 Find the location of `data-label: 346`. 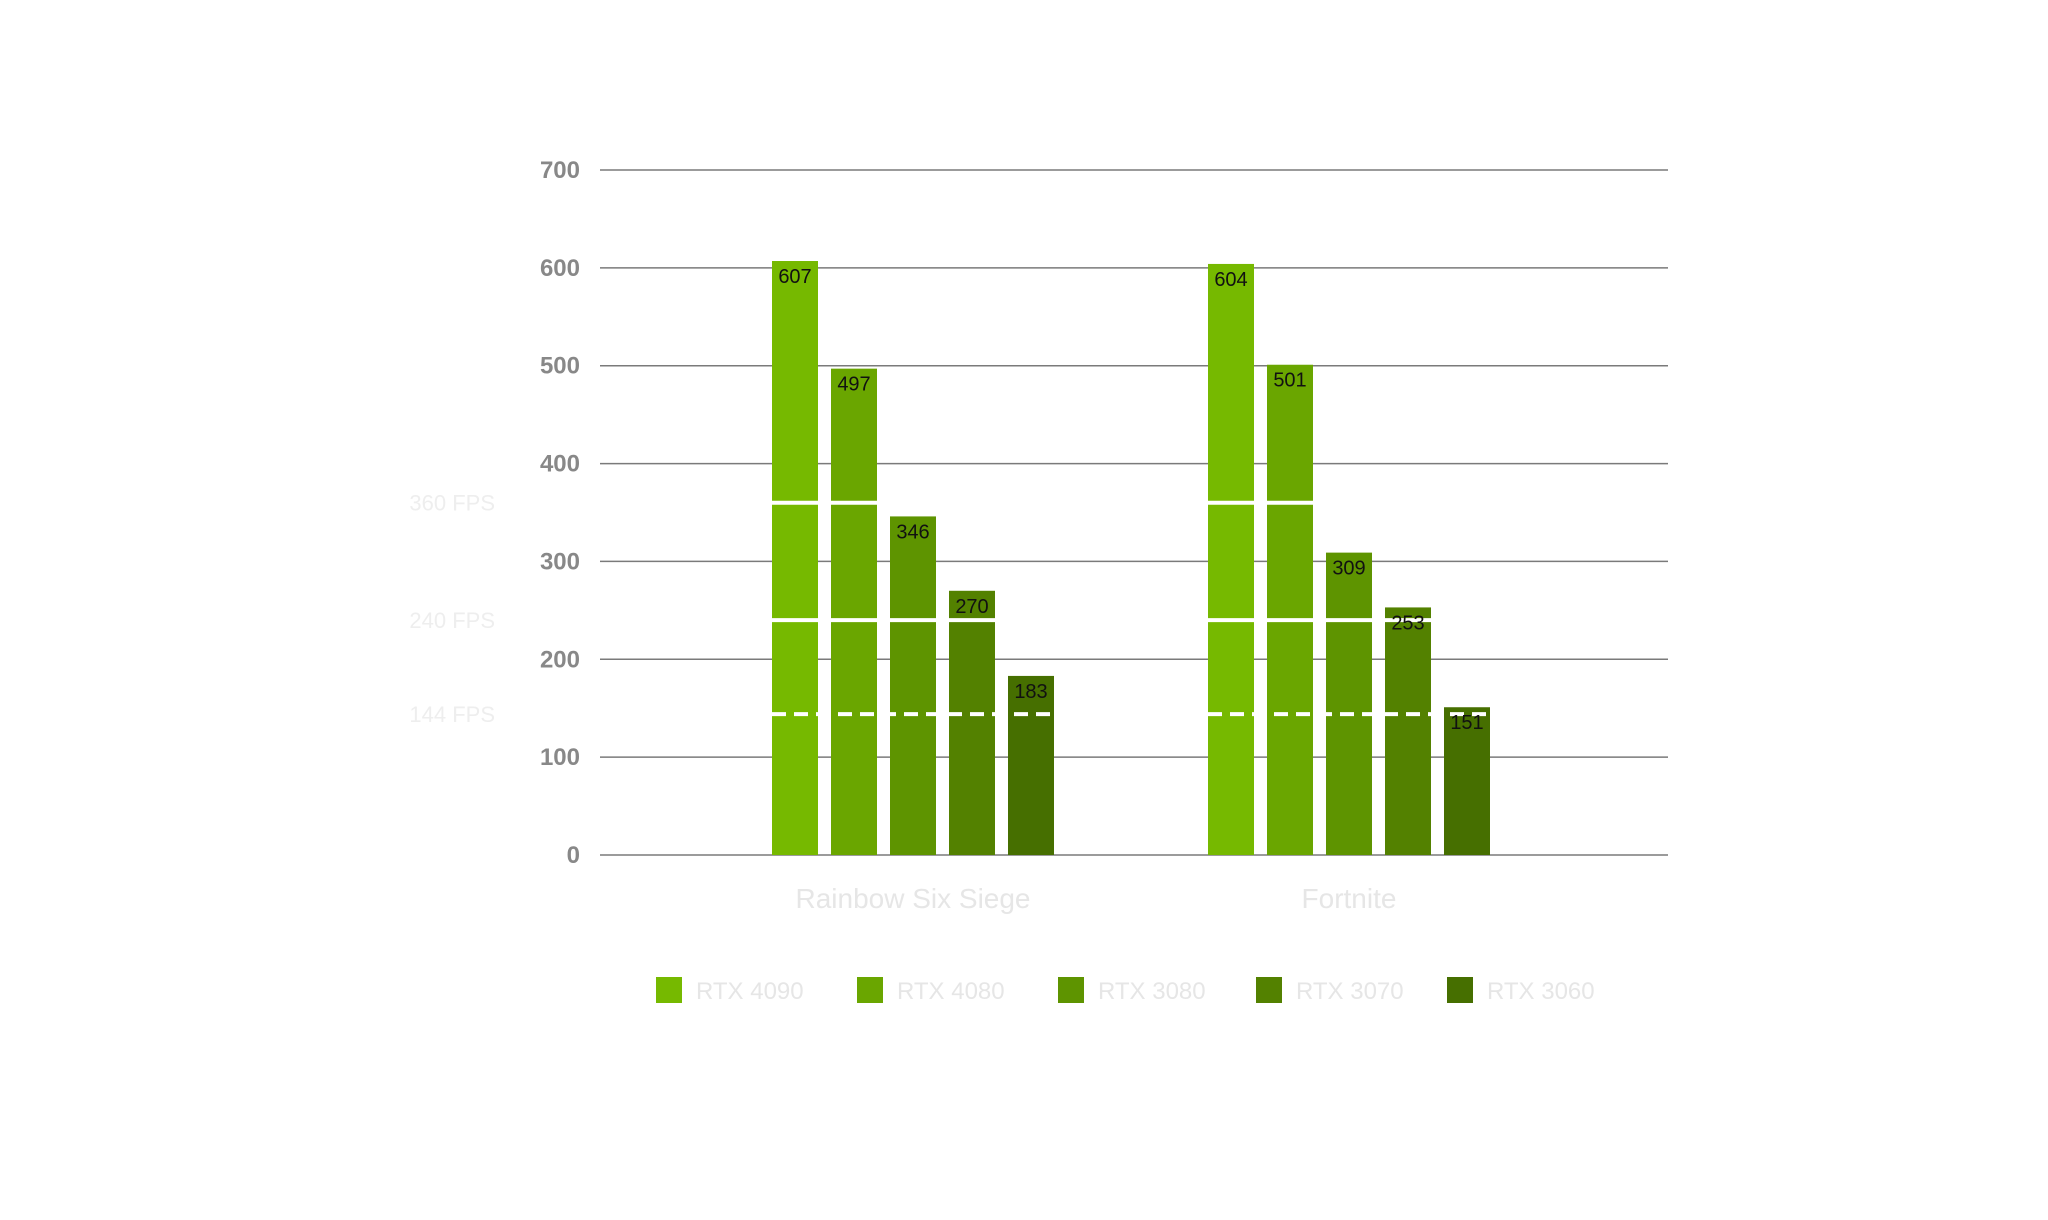

data-label: 346 is located at coordinates (912, 532).